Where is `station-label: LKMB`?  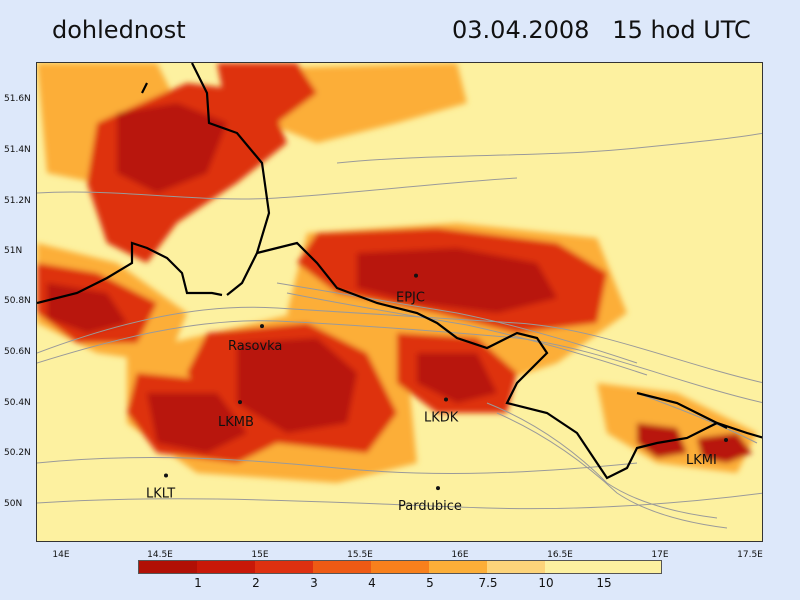 station-label: LKMB is located at coordinates (236, 422).